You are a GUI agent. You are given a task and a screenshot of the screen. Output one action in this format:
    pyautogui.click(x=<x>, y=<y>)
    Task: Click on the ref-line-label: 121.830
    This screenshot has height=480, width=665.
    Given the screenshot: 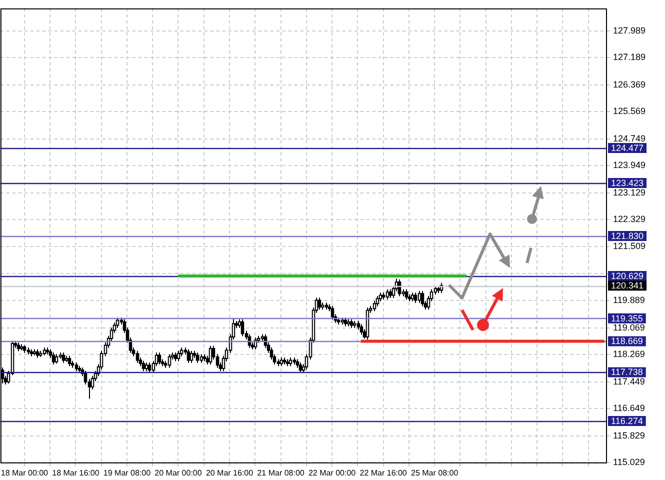 What is the action you would take?
    pyautogui.click(x=627, y=236)
    